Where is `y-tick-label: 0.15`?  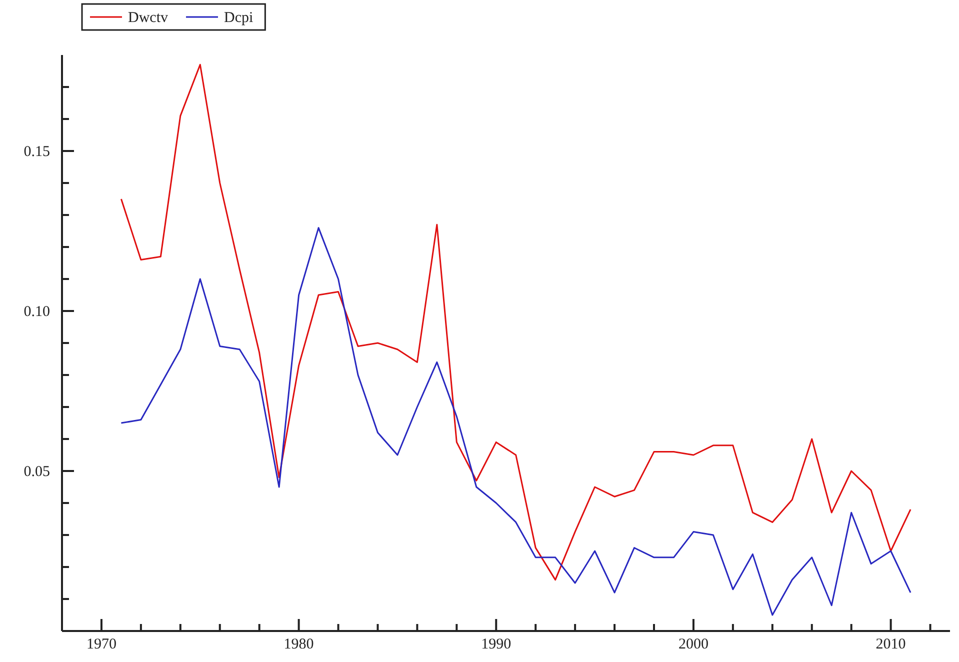 y-tick-label: 0.15 is located at coordinates (37, 152).